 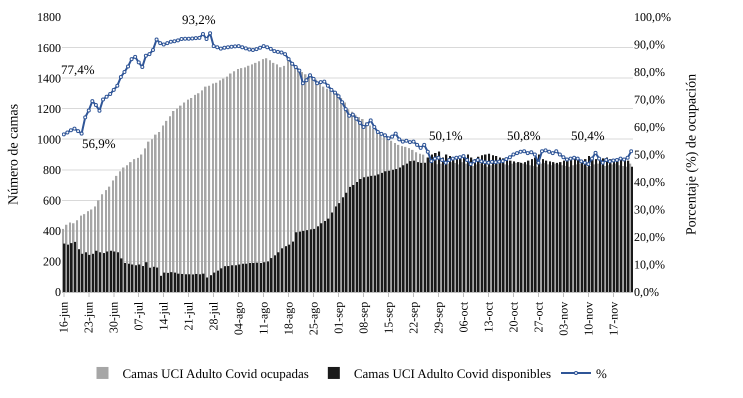 I want to click on y2-tick-label: 10,0%, so click(x=649, y=265).